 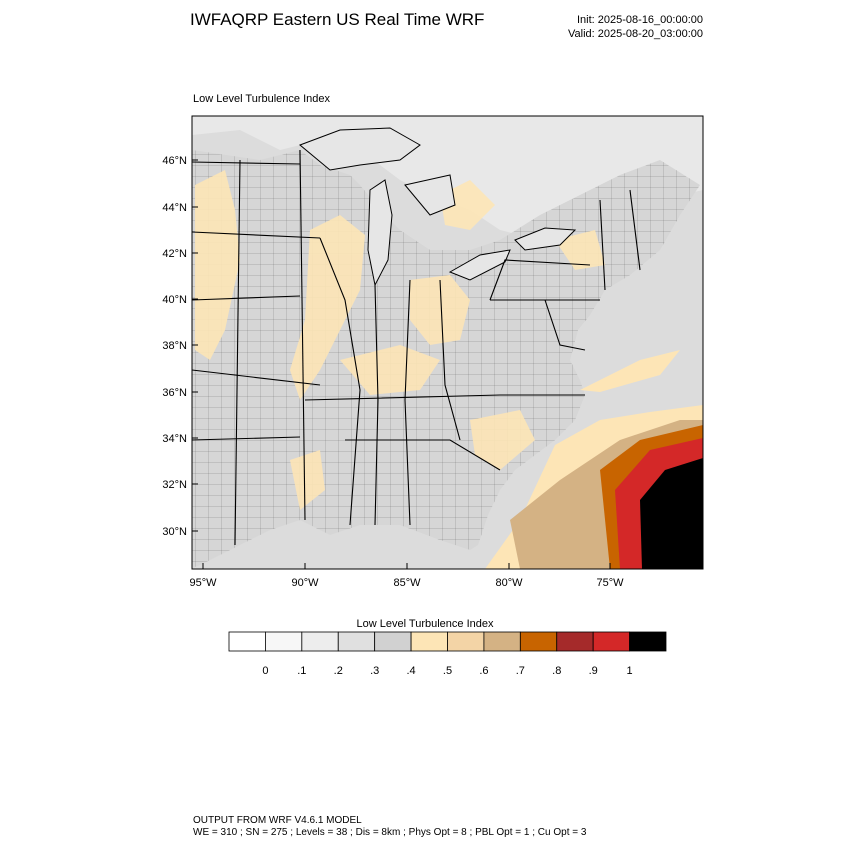 I want to click on colorbar-tick-label: .1, so click(x=301, y=671).